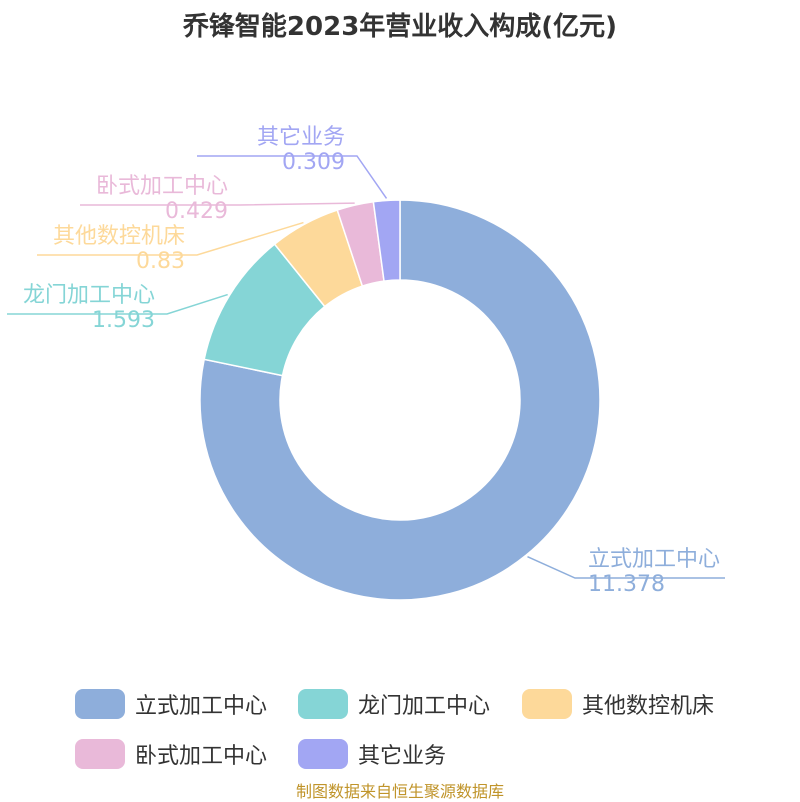 The image size is (800, 802). Describe the element at coordinates (119, 236) in the screenshot. I see `slice-label-2: 其他数控机床` at that location.